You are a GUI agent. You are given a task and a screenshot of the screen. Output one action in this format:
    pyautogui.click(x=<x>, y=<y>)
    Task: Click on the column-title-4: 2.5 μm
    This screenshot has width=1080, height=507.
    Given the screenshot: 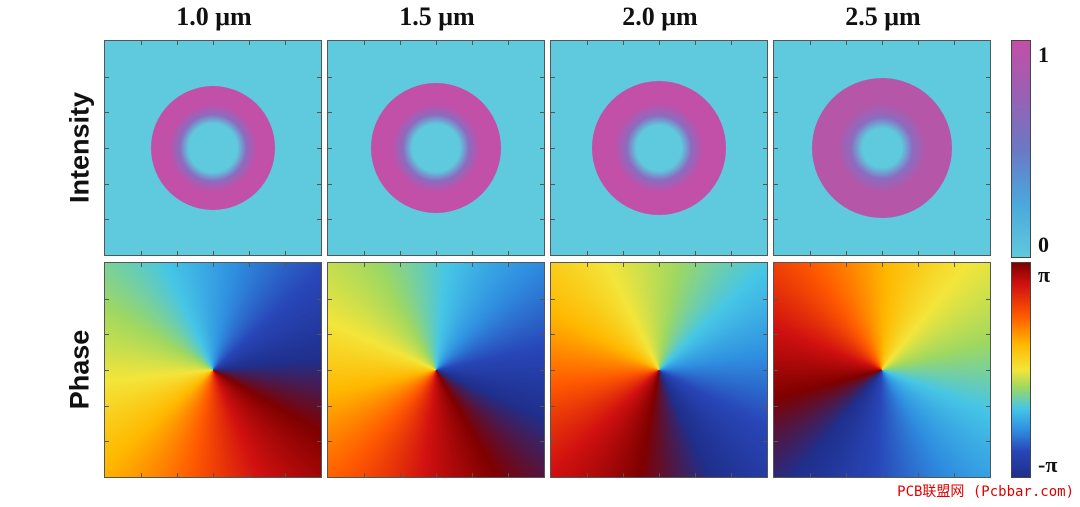 What is the action you would take?
    pyautogui.click(x=883, y=16)
    